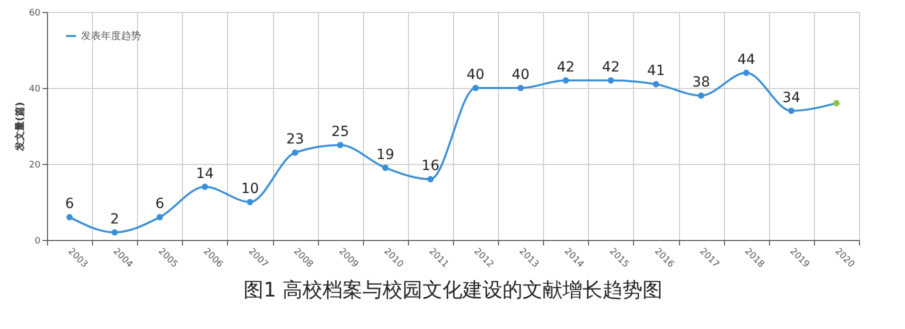 This screenshot has height=329, width=905. What do you see at coordinates (35, 13) in the screenshot?
I see `y-tick-label: 60` at bounding box center [35, 13].